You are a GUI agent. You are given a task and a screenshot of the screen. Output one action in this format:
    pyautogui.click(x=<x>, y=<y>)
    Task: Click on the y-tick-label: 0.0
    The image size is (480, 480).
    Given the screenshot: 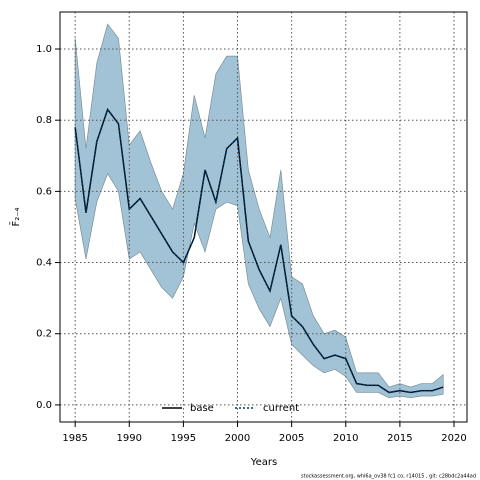 What is the action you would take?
    pyautogui.click(x=44, y=405)
    